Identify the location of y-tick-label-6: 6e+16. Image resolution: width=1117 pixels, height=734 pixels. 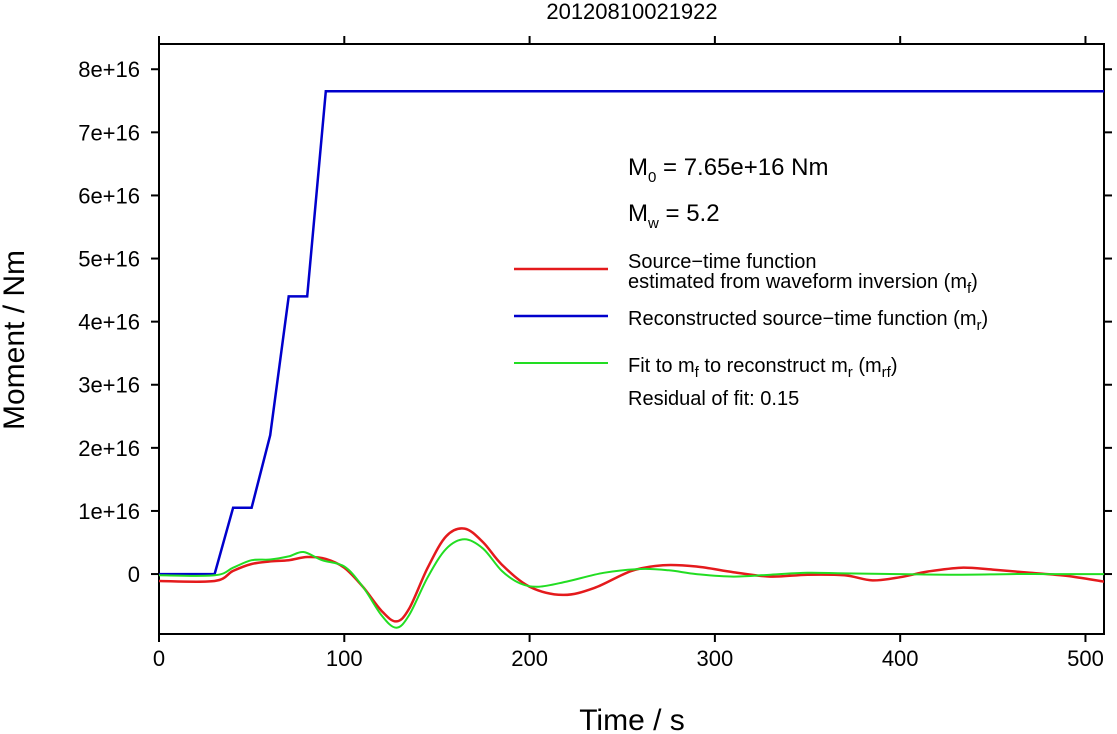
(109, 195).